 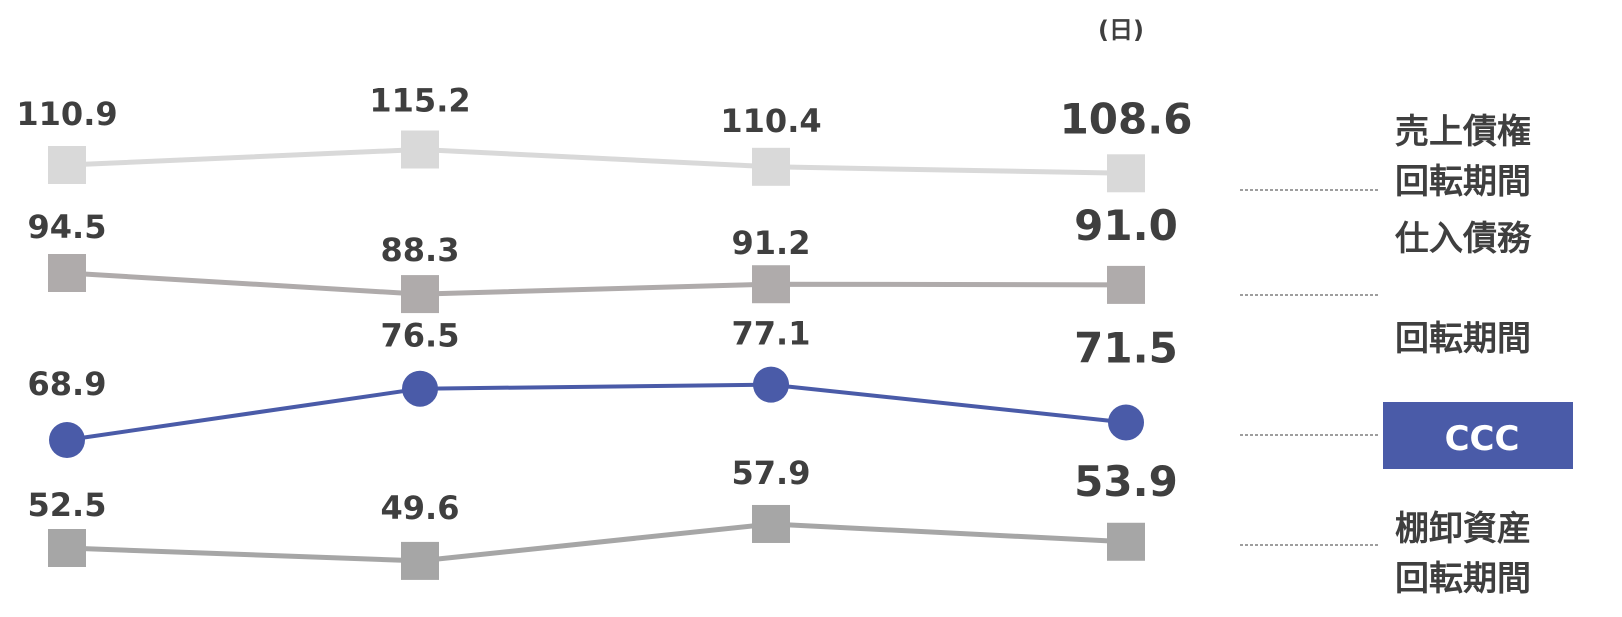 I want to click on legend-label: 売上債権, so click(x=1463, y=132).